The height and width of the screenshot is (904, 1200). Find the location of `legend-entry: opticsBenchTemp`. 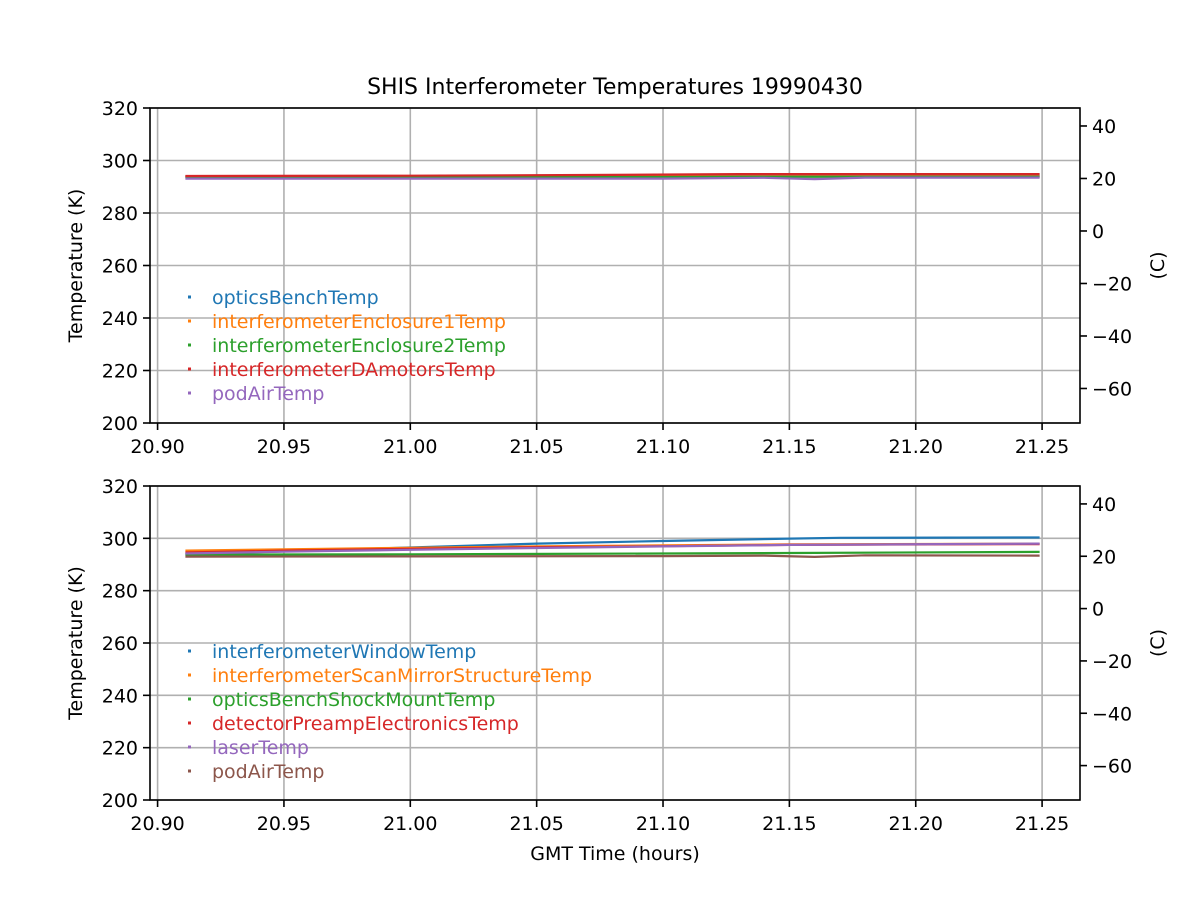

legend-entry: opticsBenchTemp is located at coordinates (295, 298).